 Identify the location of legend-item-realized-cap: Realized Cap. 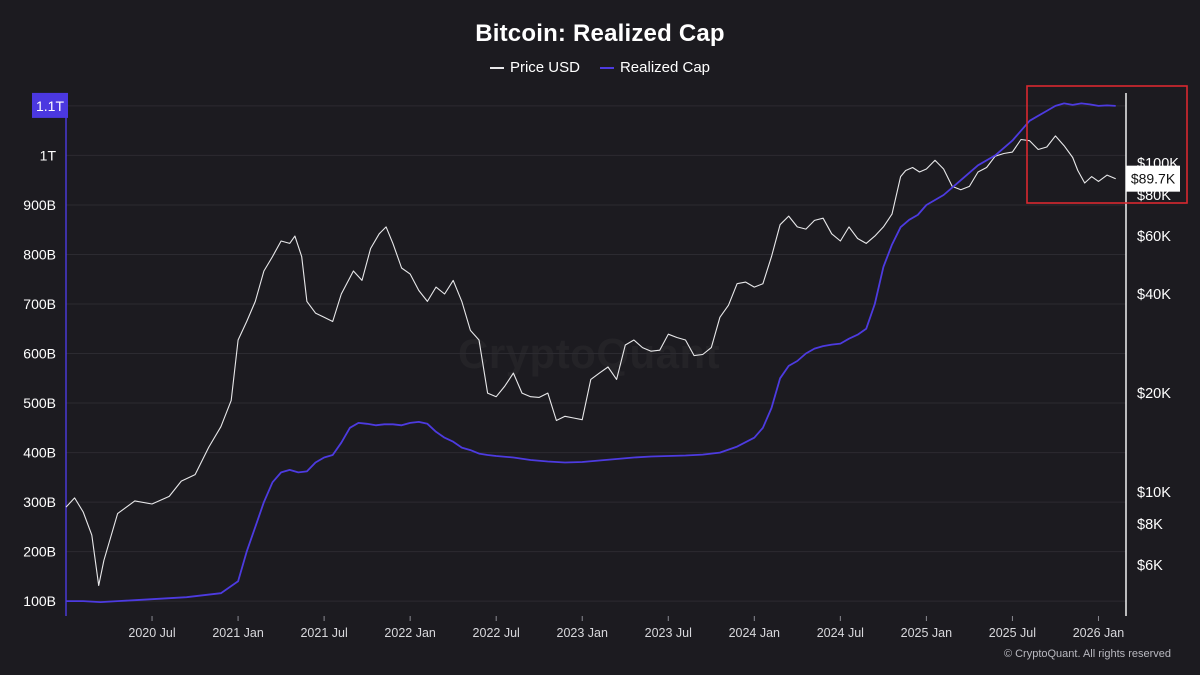
(655, 67).